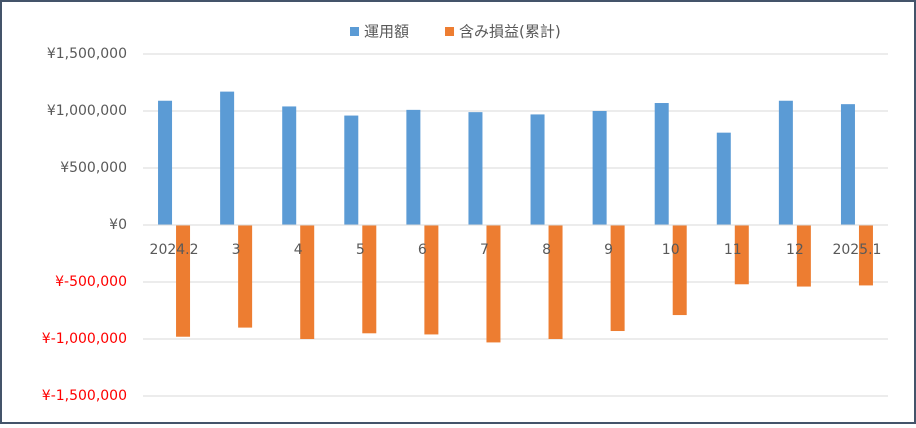 This screenshot has height=428, width=916. Describe the element at coordinates (795, 250) in the screenshot. I see `x-tick-label: 12` at that location.